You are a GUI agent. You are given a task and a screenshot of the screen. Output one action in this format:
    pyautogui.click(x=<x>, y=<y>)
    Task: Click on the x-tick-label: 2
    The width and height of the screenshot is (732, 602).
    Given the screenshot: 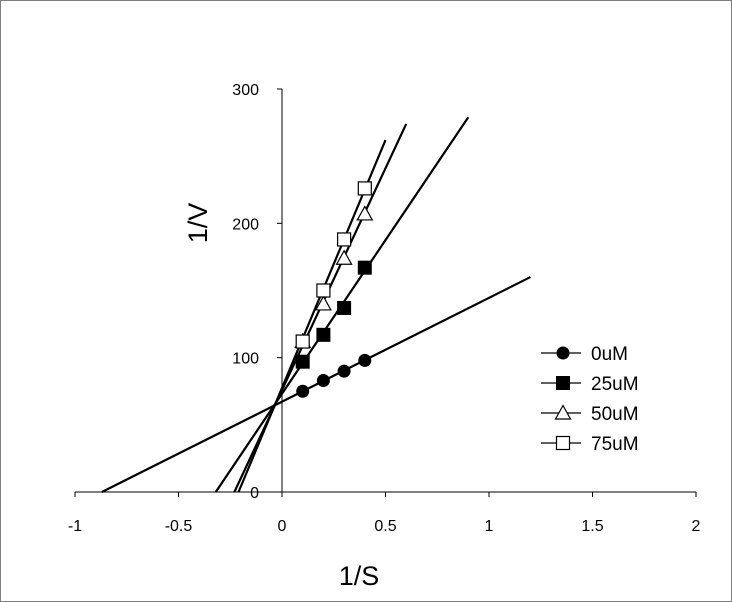 What is the action you would take?
    pyautogui.click(x=696, y=526)
    